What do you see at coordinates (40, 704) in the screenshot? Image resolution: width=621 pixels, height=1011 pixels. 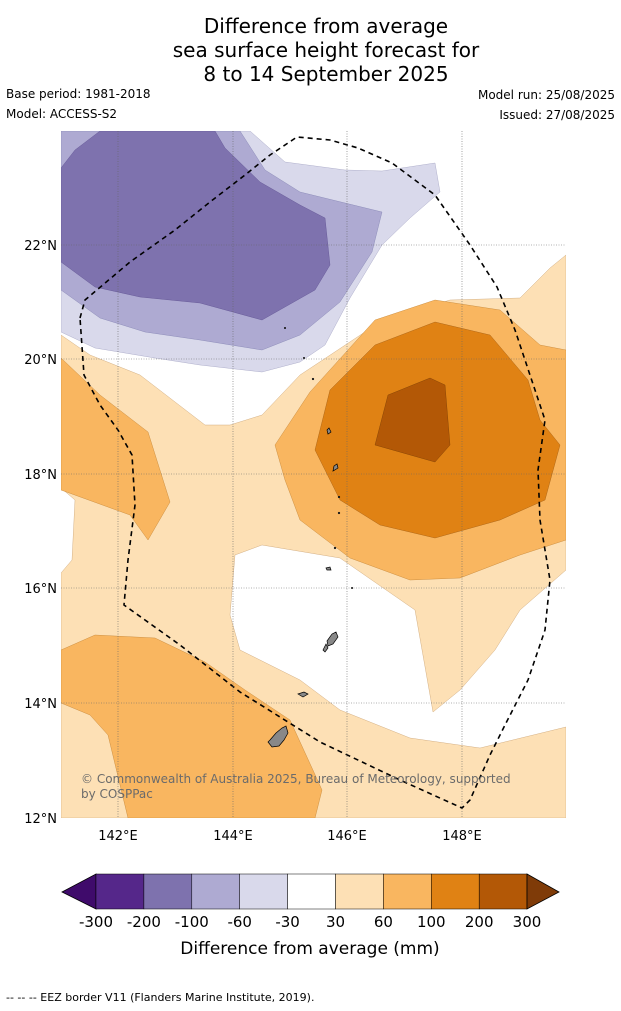 I see `lat-label-14n: 14°N` at bounding box center [40, 704].